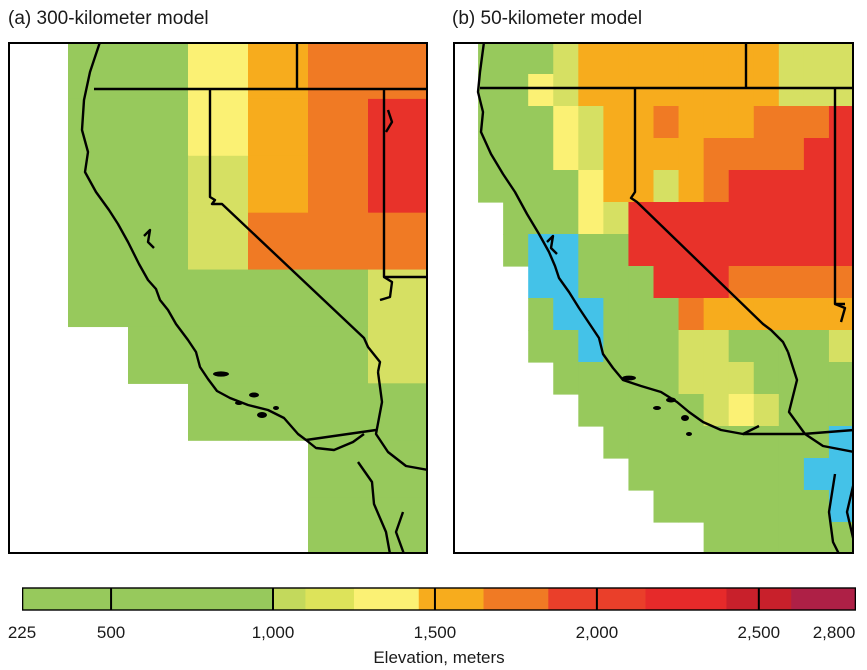  Describe the element at coordinates (597, 632) in the screenshot. I see `legend-tick-label: 2,000` at that location.